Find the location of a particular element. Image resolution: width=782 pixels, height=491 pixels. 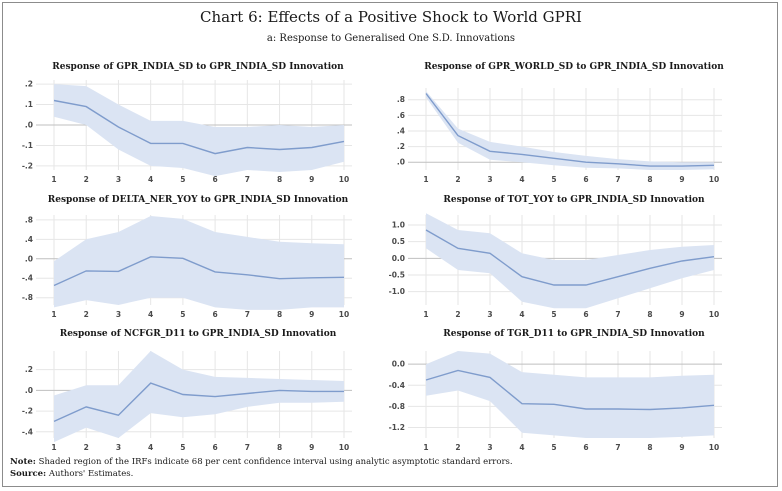

note-label: Note: is located at coordinates (23, 462).